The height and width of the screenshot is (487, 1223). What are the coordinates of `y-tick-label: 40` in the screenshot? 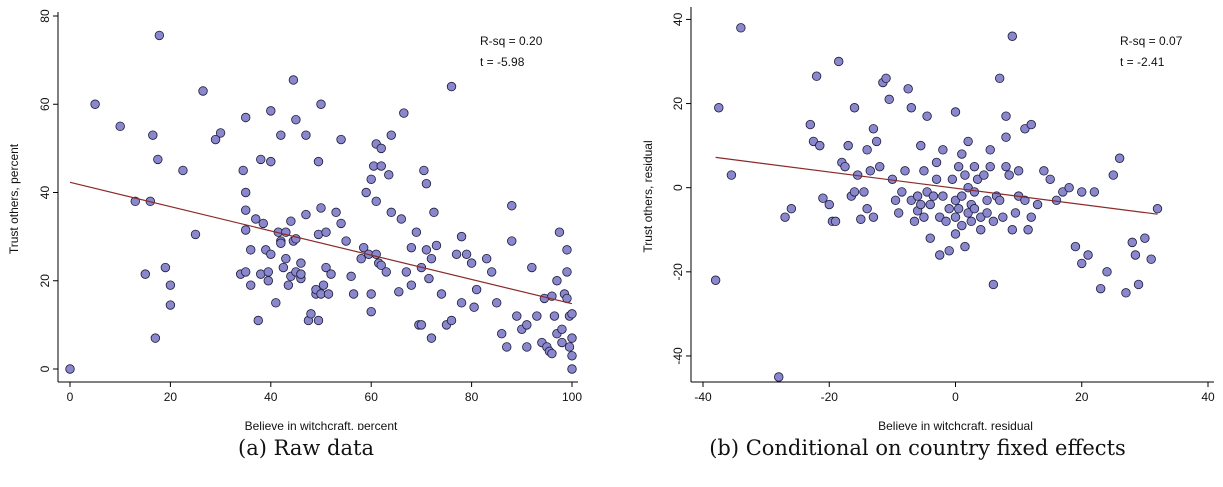 It's located at (45, 193).